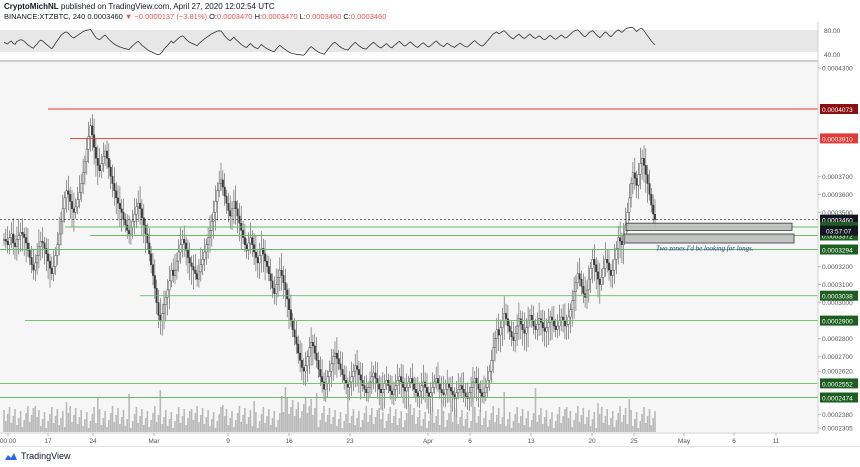 This screenshot has width=860, height=467. I want to click on y-tick-label: 0.0002305, so click(837, 429).